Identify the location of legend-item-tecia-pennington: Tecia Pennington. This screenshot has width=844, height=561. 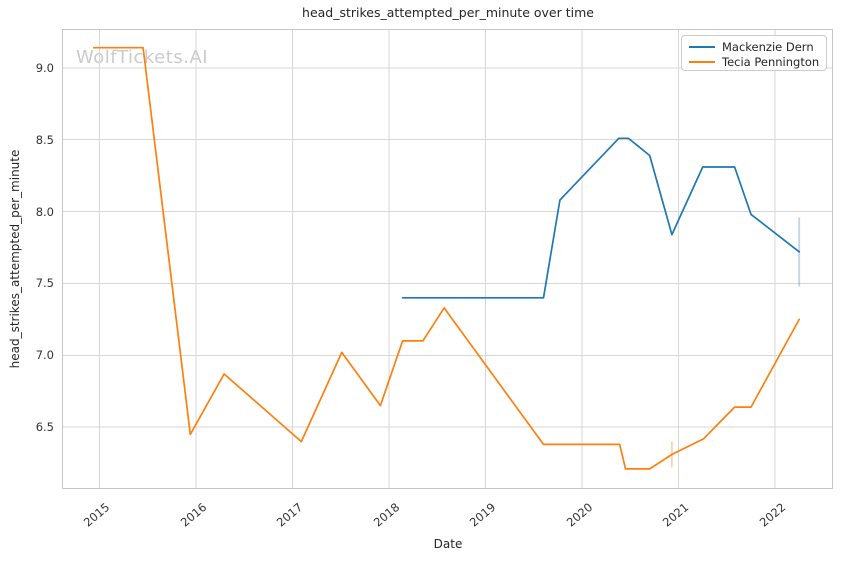
(757, 61).